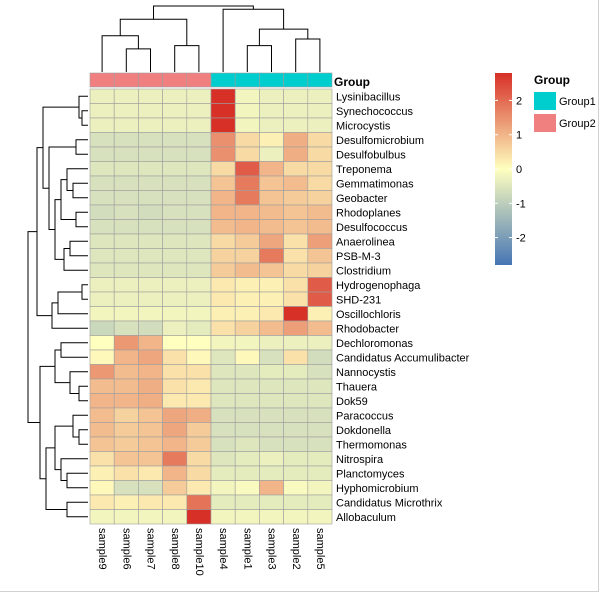 The height and width of the screenshot is (596, 600). What do you see at coordinates (199, 552) in the screenshot?
I see `column-label: sample10` at bounding box center [199, 552].